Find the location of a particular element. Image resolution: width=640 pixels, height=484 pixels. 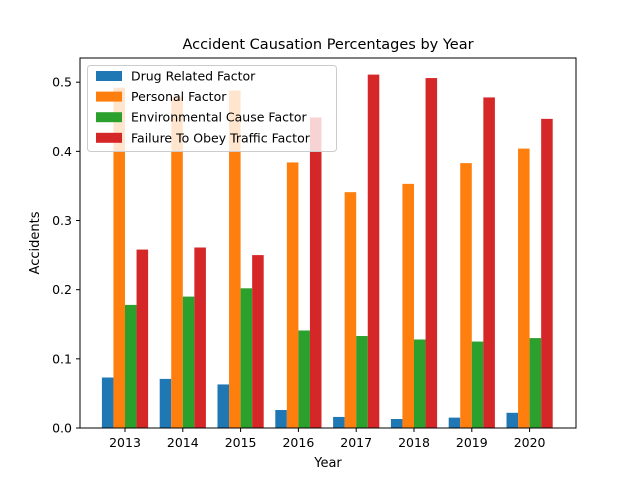

y-tick-label: 0.3 is located at coordinates (62, 220).